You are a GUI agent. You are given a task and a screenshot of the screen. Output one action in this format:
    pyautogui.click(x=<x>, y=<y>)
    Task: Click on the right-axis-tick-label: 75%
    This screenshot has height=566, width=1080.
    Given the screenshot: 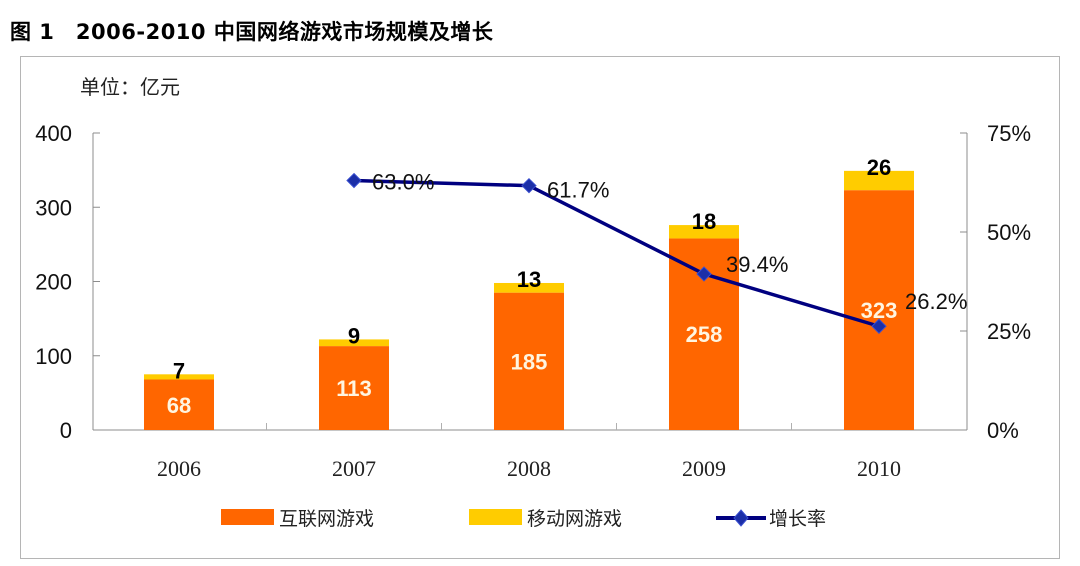 What is the action you would take?
    pyautogui.click(x=1009, y=133)
    